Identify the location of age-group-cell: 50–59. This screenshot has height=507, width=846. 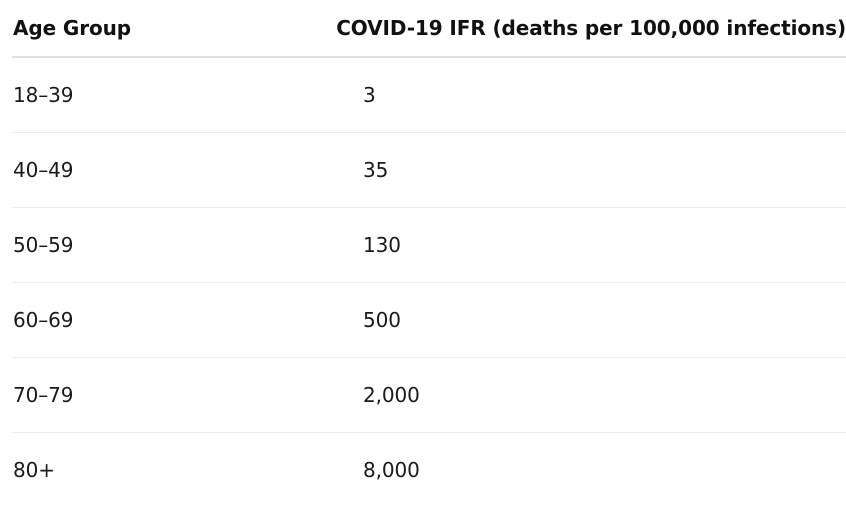
(43, 245).